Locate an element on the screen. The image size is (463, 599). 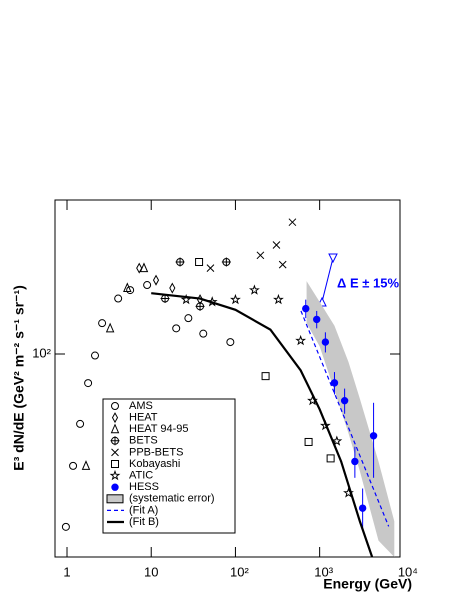
systematic-band is located at coordinates (350, 419).